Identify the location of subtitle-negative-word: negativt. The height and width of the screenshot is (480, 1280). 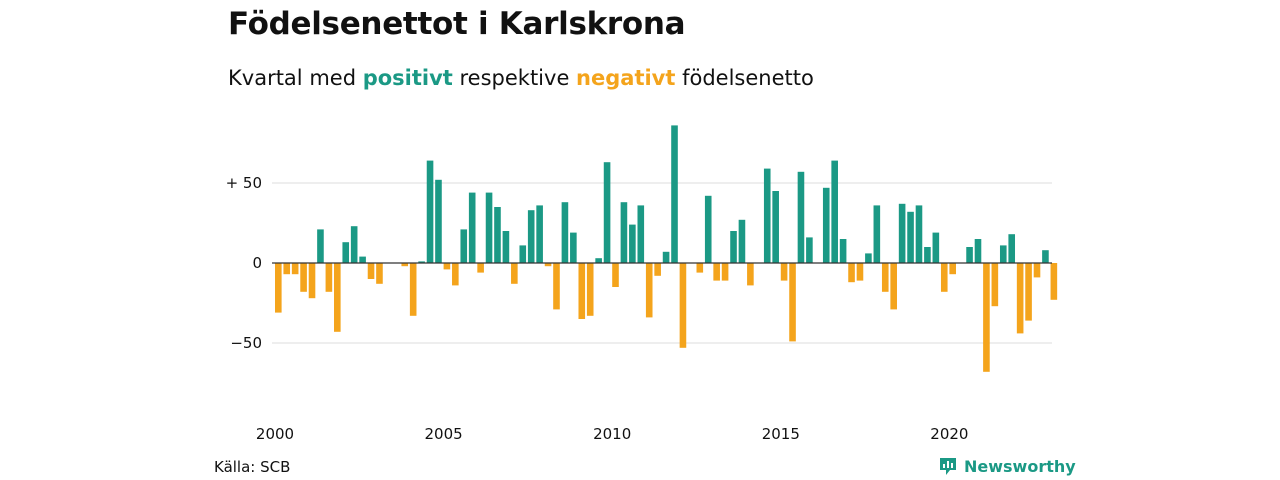
(626, 78).